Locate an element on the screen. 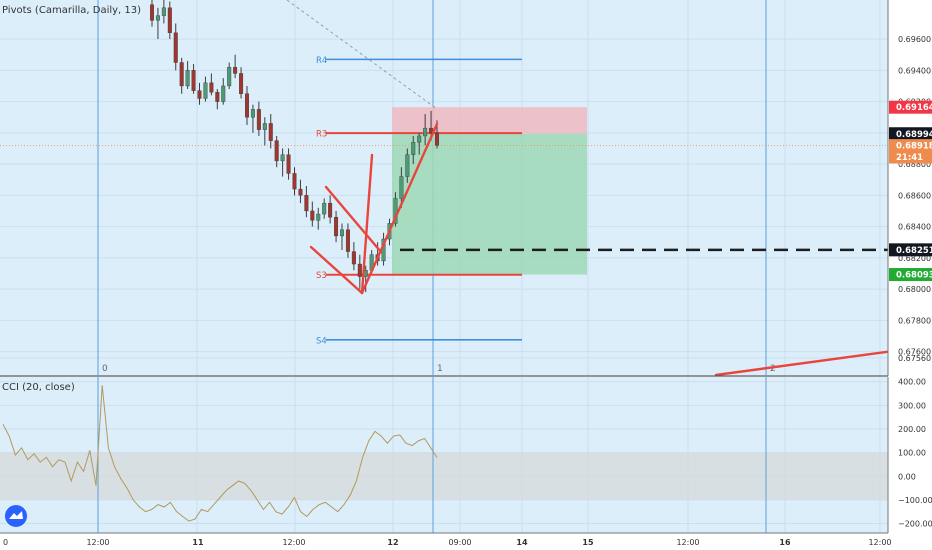  time-axis: 0 12:00 11 12:00 12 09:00 14 15 12:00 16 12:00 is located at coordinates (466, 541).